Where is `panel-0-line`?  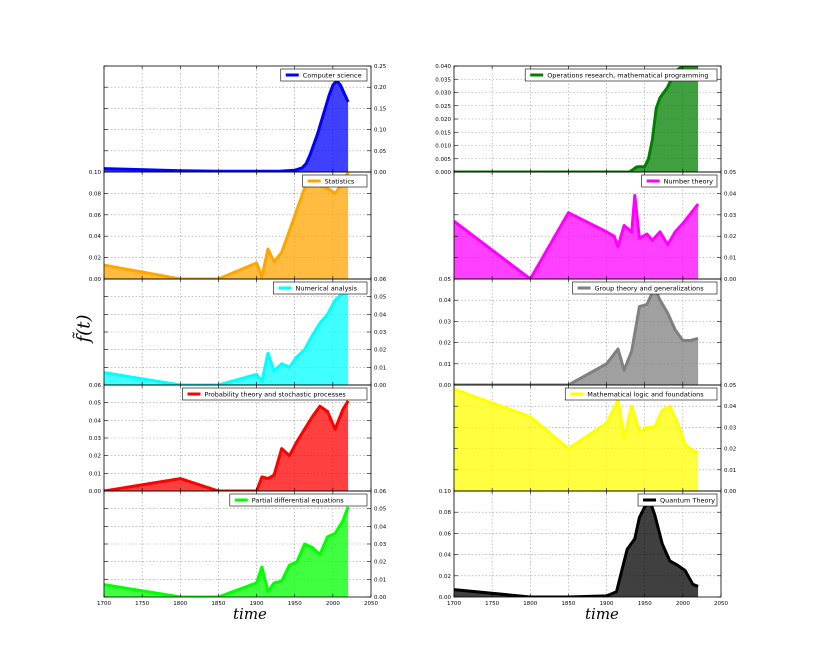
panel-0-line is located at coordinates (227, 125).